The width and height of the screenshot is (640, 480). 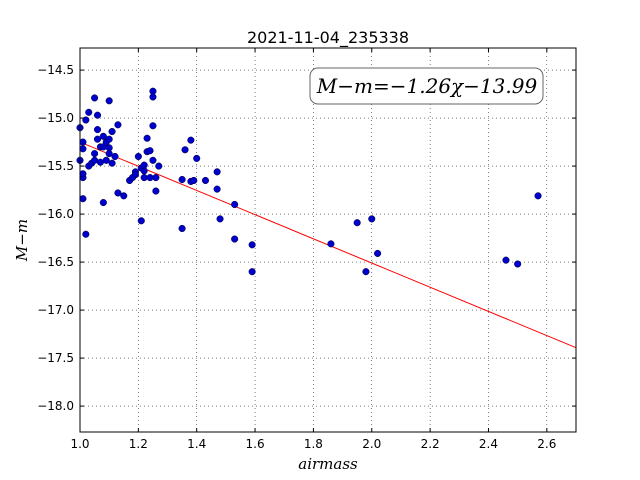 I want to click on y-tick-label: −17.0, so click(x=55, y=310).